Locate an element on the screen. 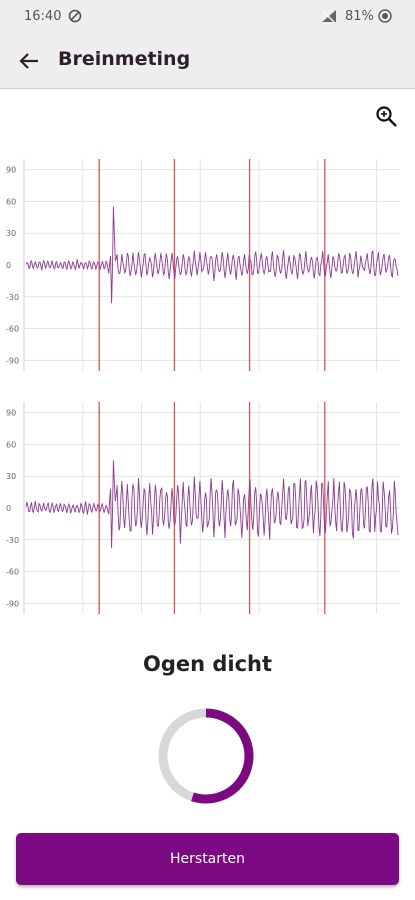 The image size is (415, 900). arrow-left-icon is located at coordinates (30, 61).